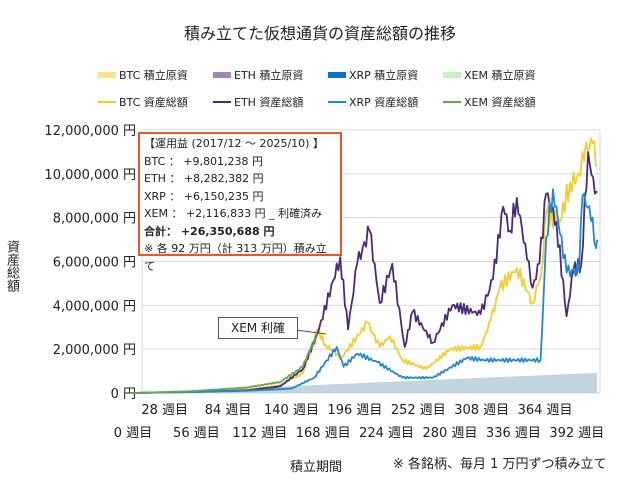  Describe the element at coordinates (354, 410) in the screenshot. I see `x-tick-label: 196 週目` at that location.